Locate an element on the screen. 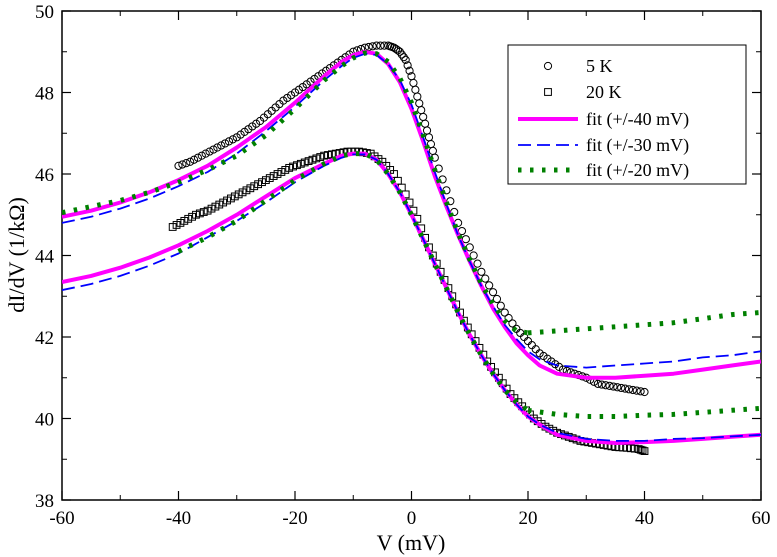  legend-label: 5 K is located at coordinates (599, 66).